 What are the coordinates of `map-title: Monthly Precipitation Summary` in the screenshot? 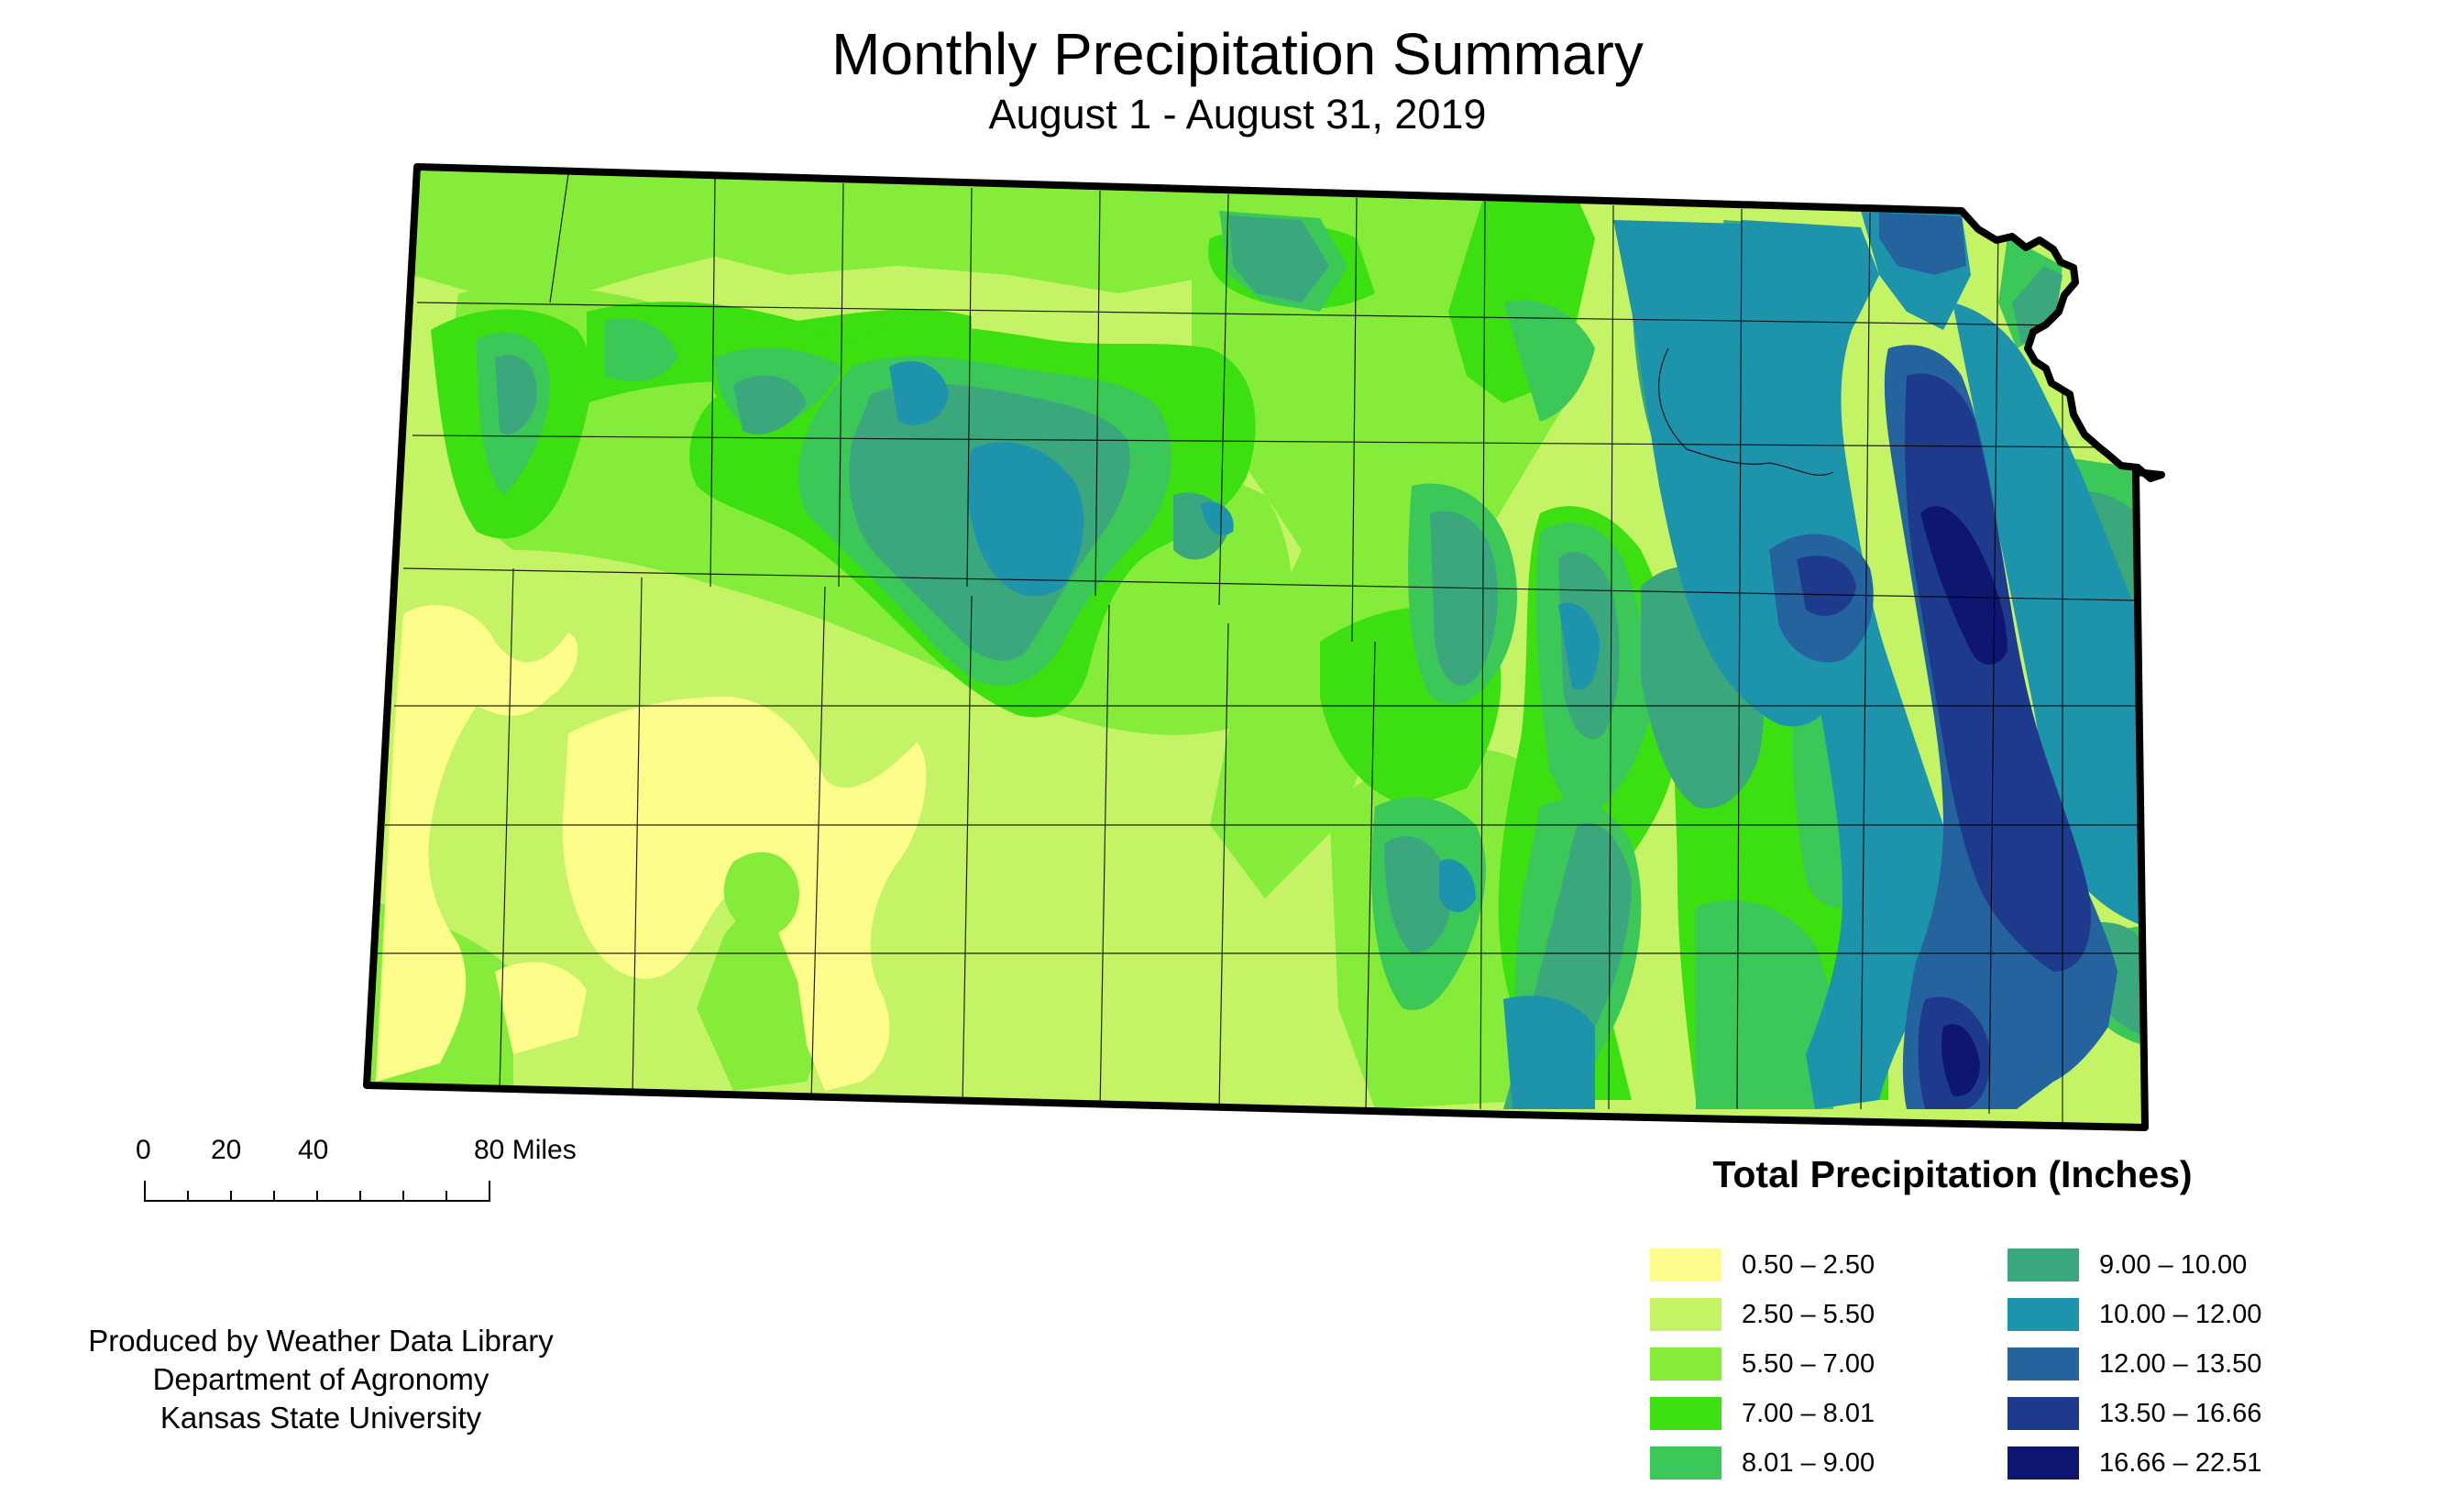 It's located at (1237, 54).